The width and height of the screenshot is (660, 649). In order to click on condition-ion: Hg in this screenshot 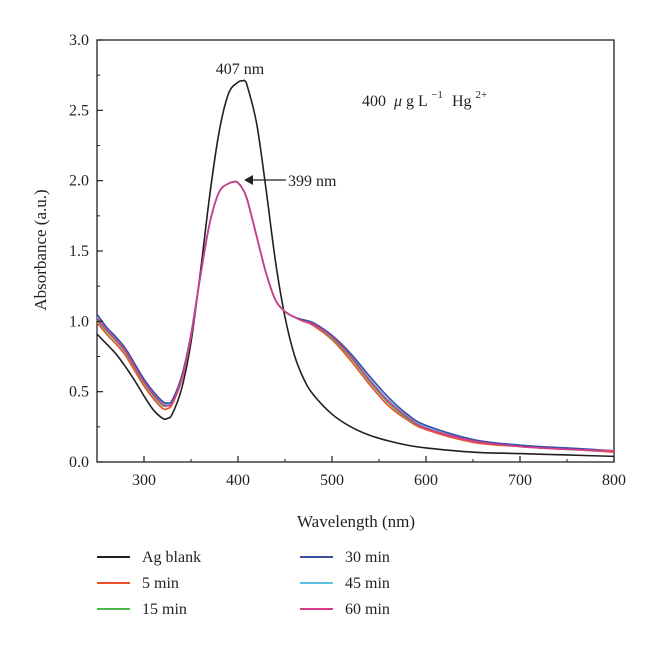, I will do `click(462, 101)`.